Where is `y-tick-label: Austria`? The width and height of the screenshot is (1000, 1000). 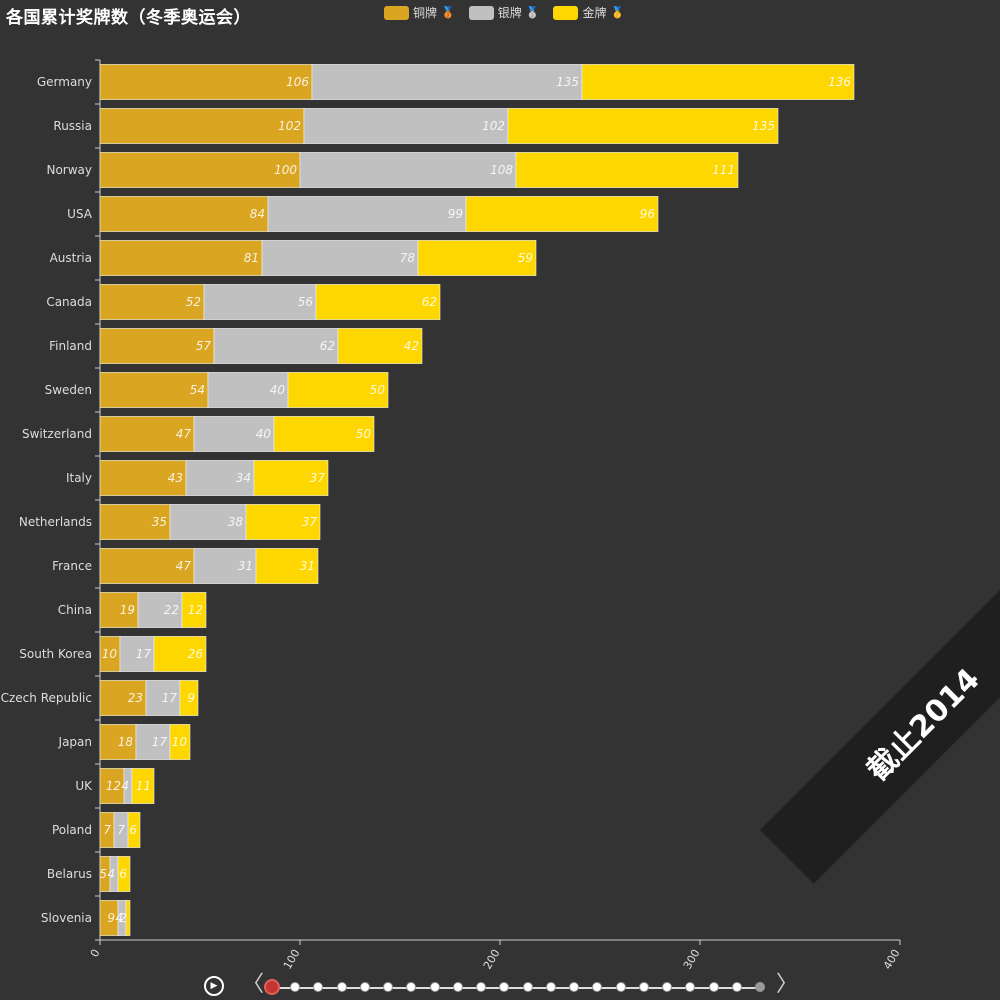 y-tick-label: Austria is located at coordinates (71, 258).